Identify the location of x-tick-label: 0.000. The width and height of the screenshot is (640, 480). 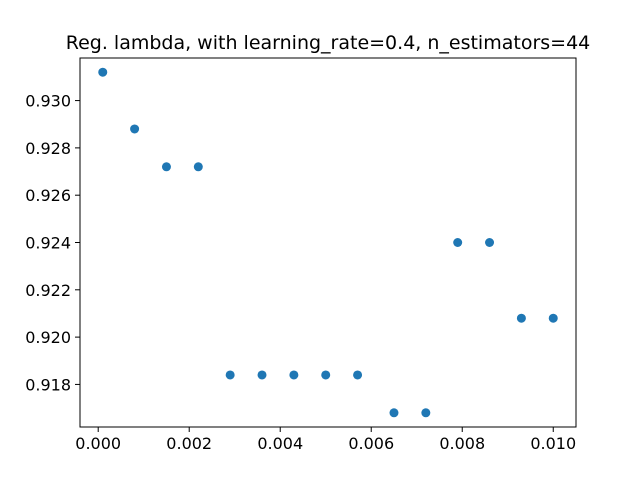
(98, 443).